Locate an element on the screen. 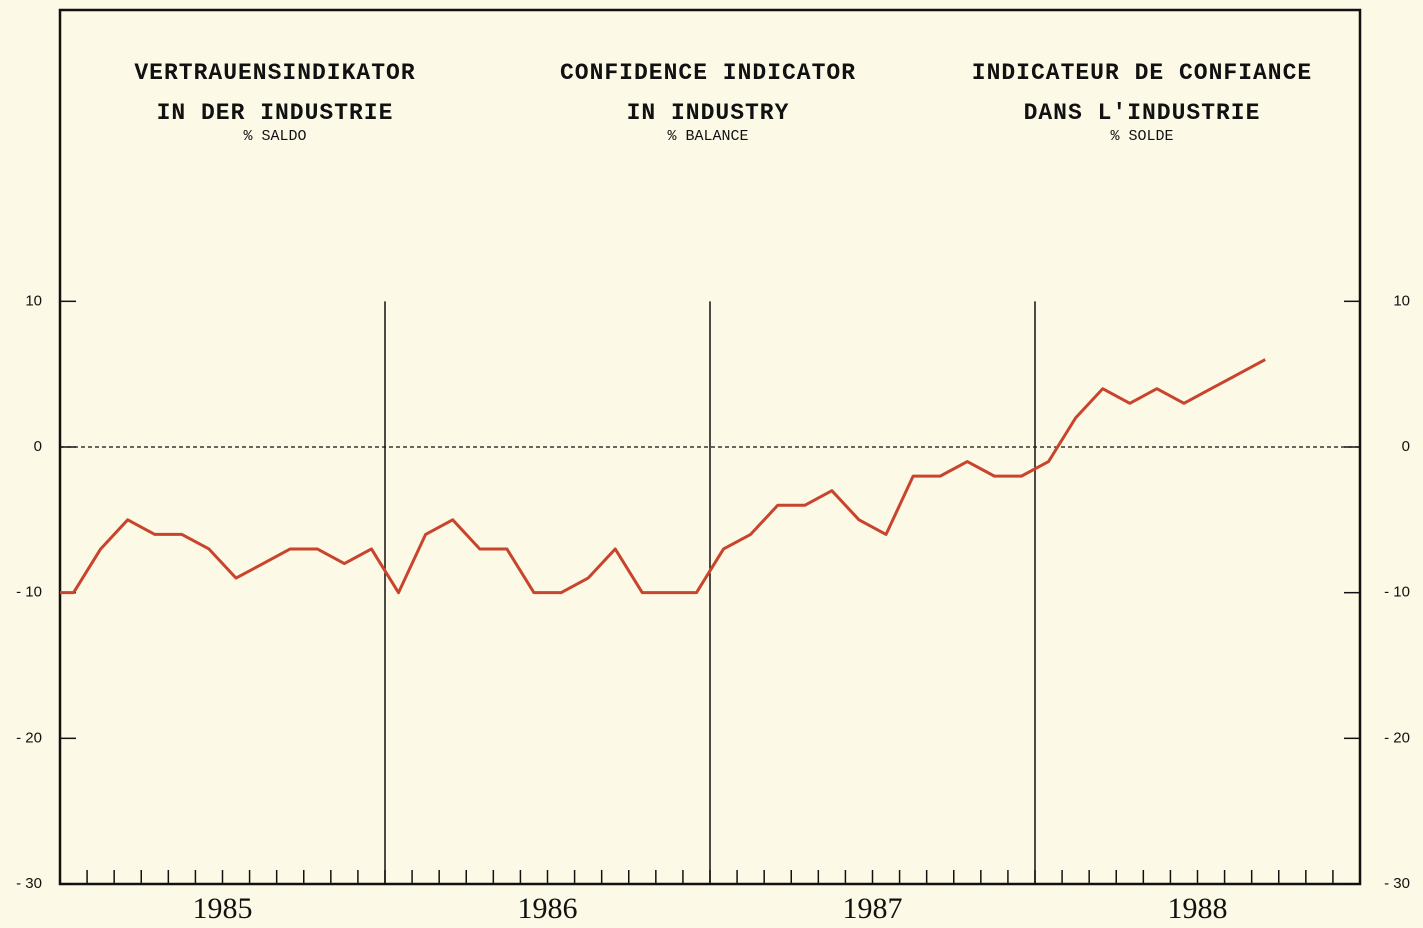 The height and width of the screenshot is (928, 1423). title-unit: % BALANCE is located at coordinates (707, 136).